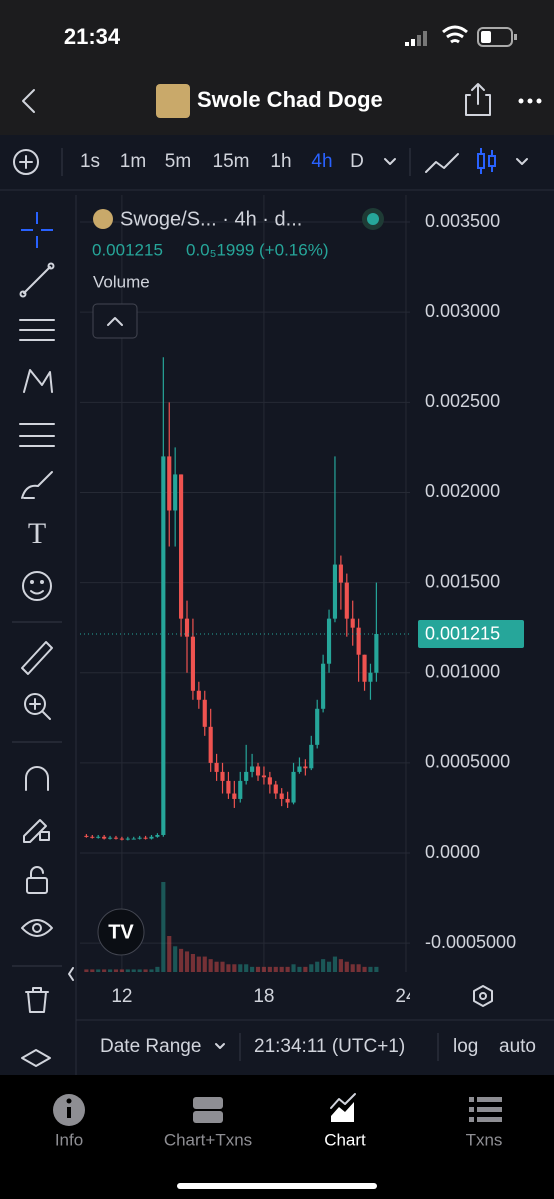  Describe the element at coordinates (173, 101) in the screenshot. I see `token-avatar` at that location.